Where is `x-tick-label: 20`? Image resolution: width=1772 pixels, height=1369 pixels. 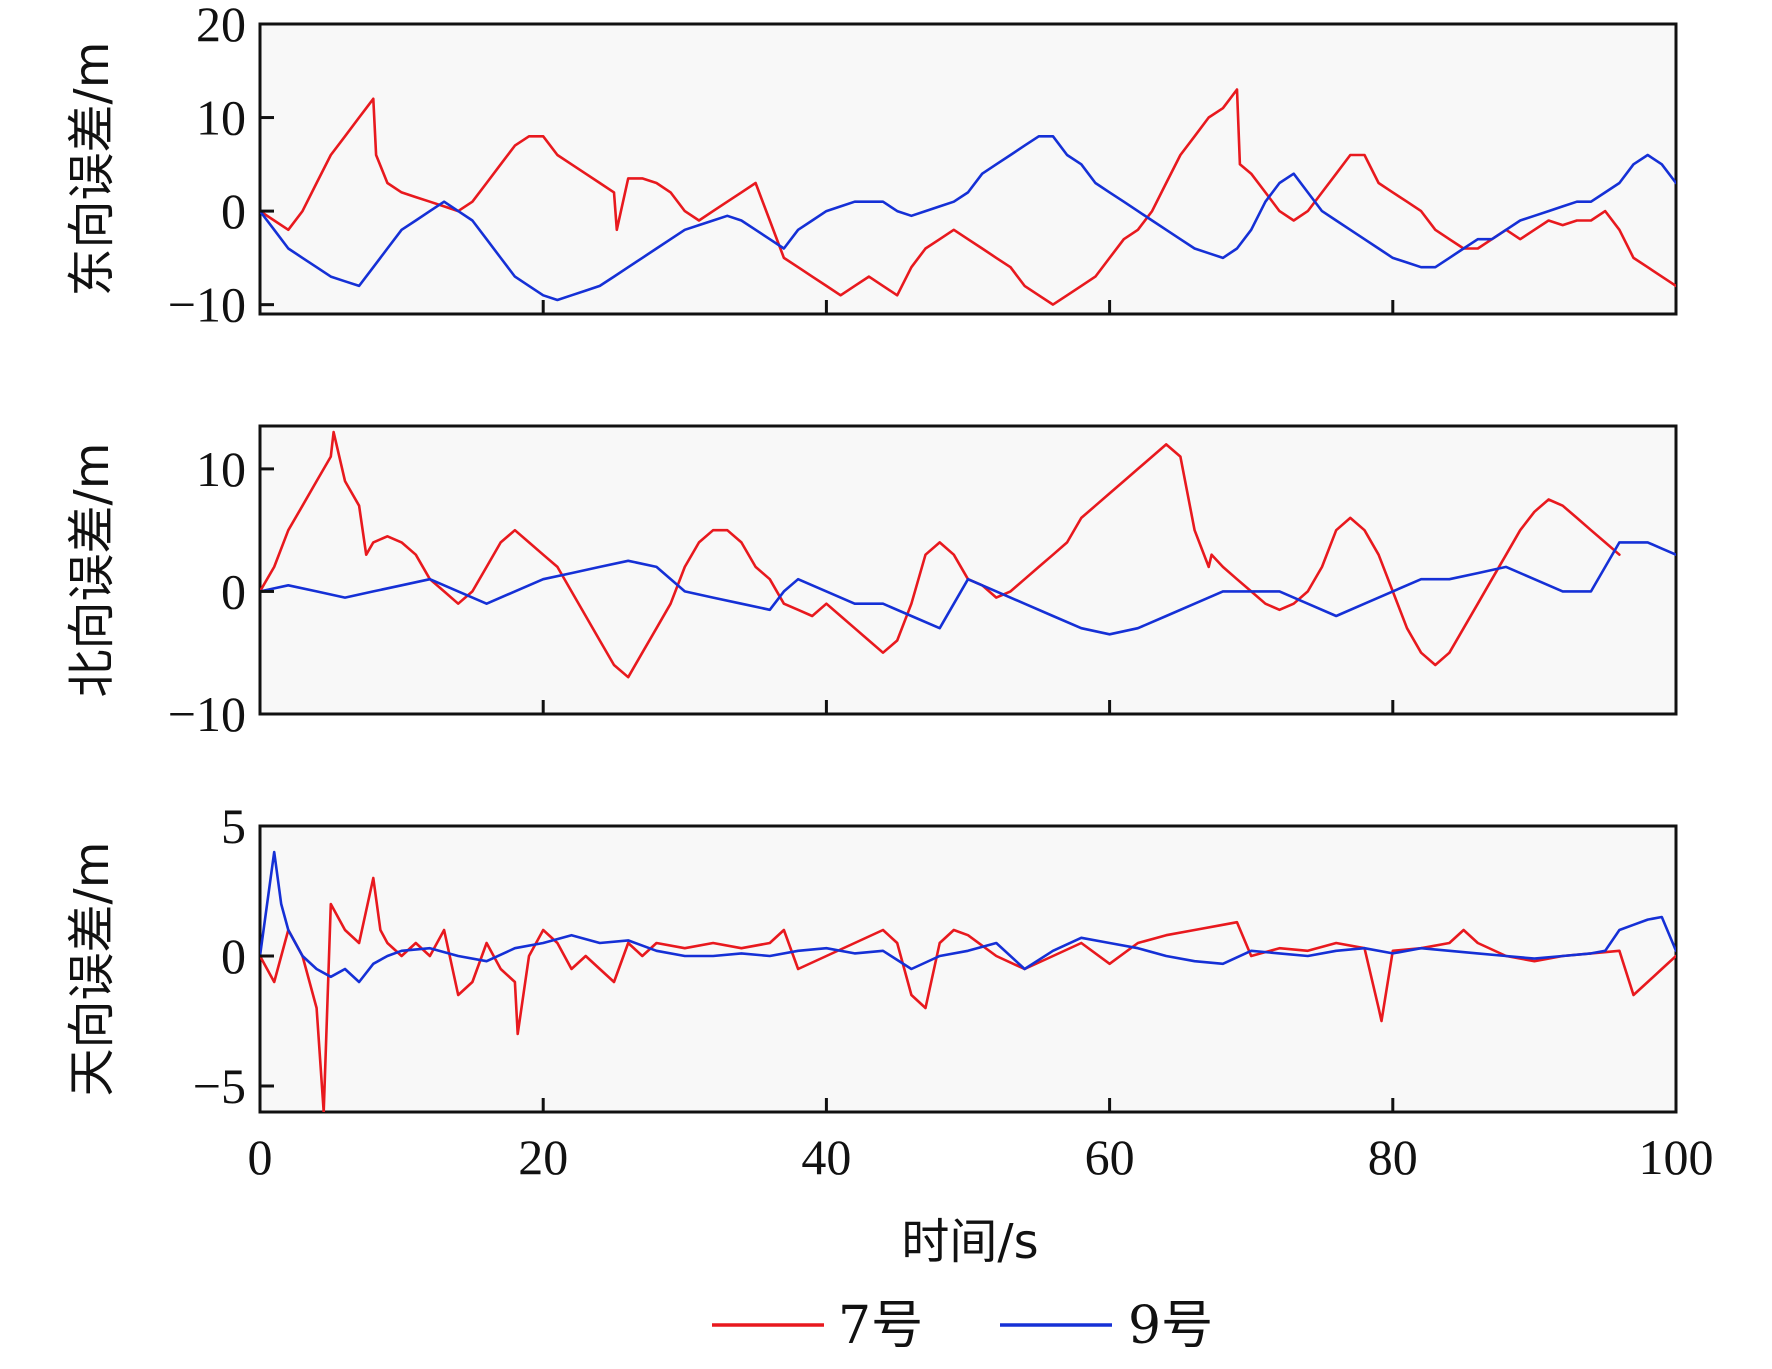 x-tick-label: 20 is located at coordinates (543, 1157).